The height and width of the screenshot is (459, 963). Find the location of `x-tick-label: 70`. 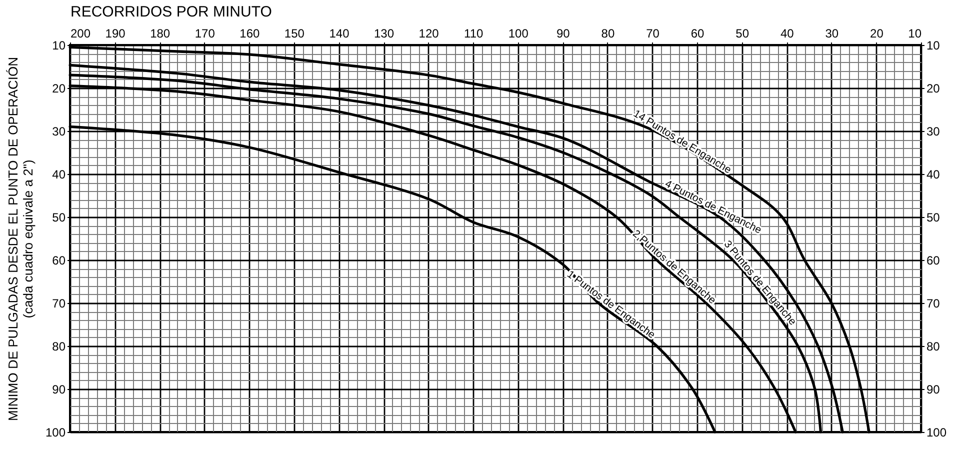

x-tick-label: 70 is located at coordinates (653, 33).